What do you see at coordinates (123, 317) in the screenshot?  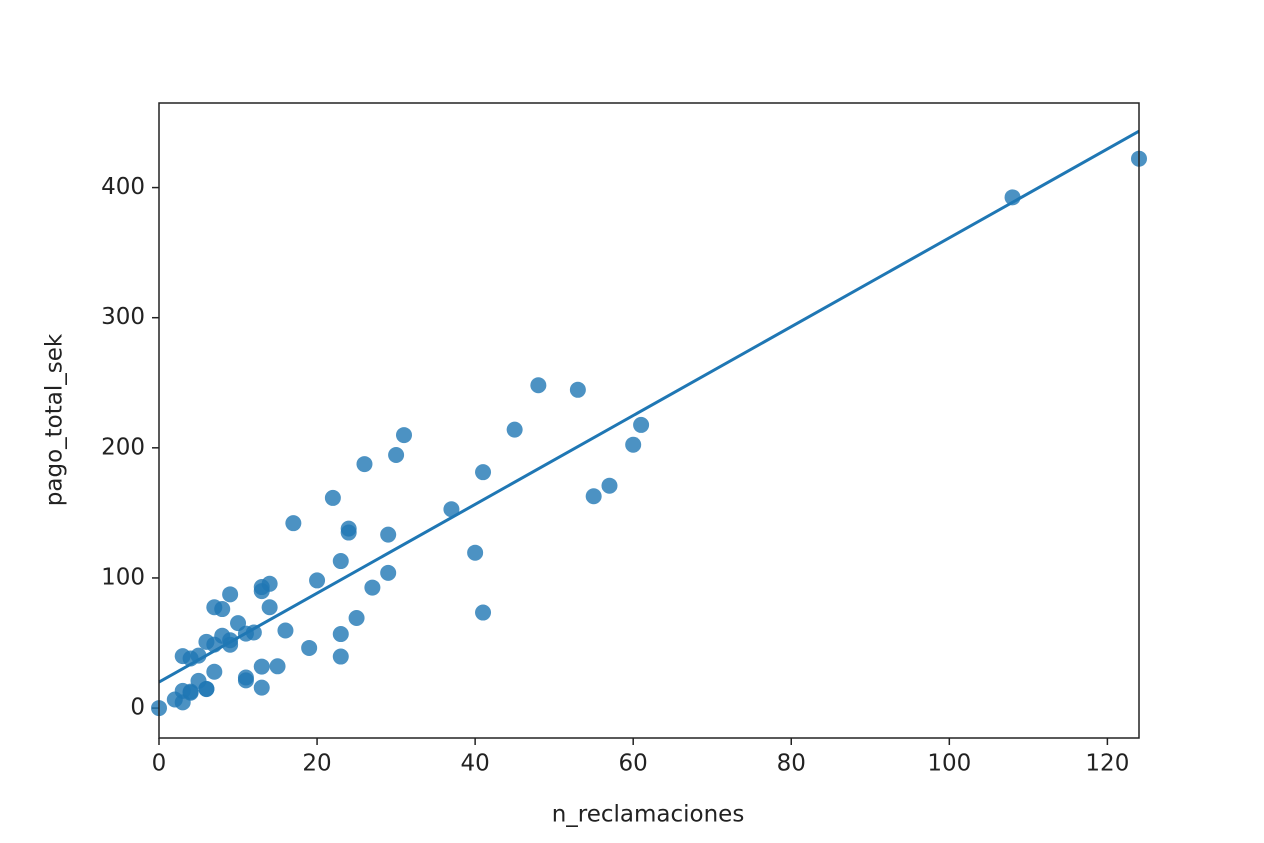 I see `y-tick-label: 300` at bounding box center [123, 317].